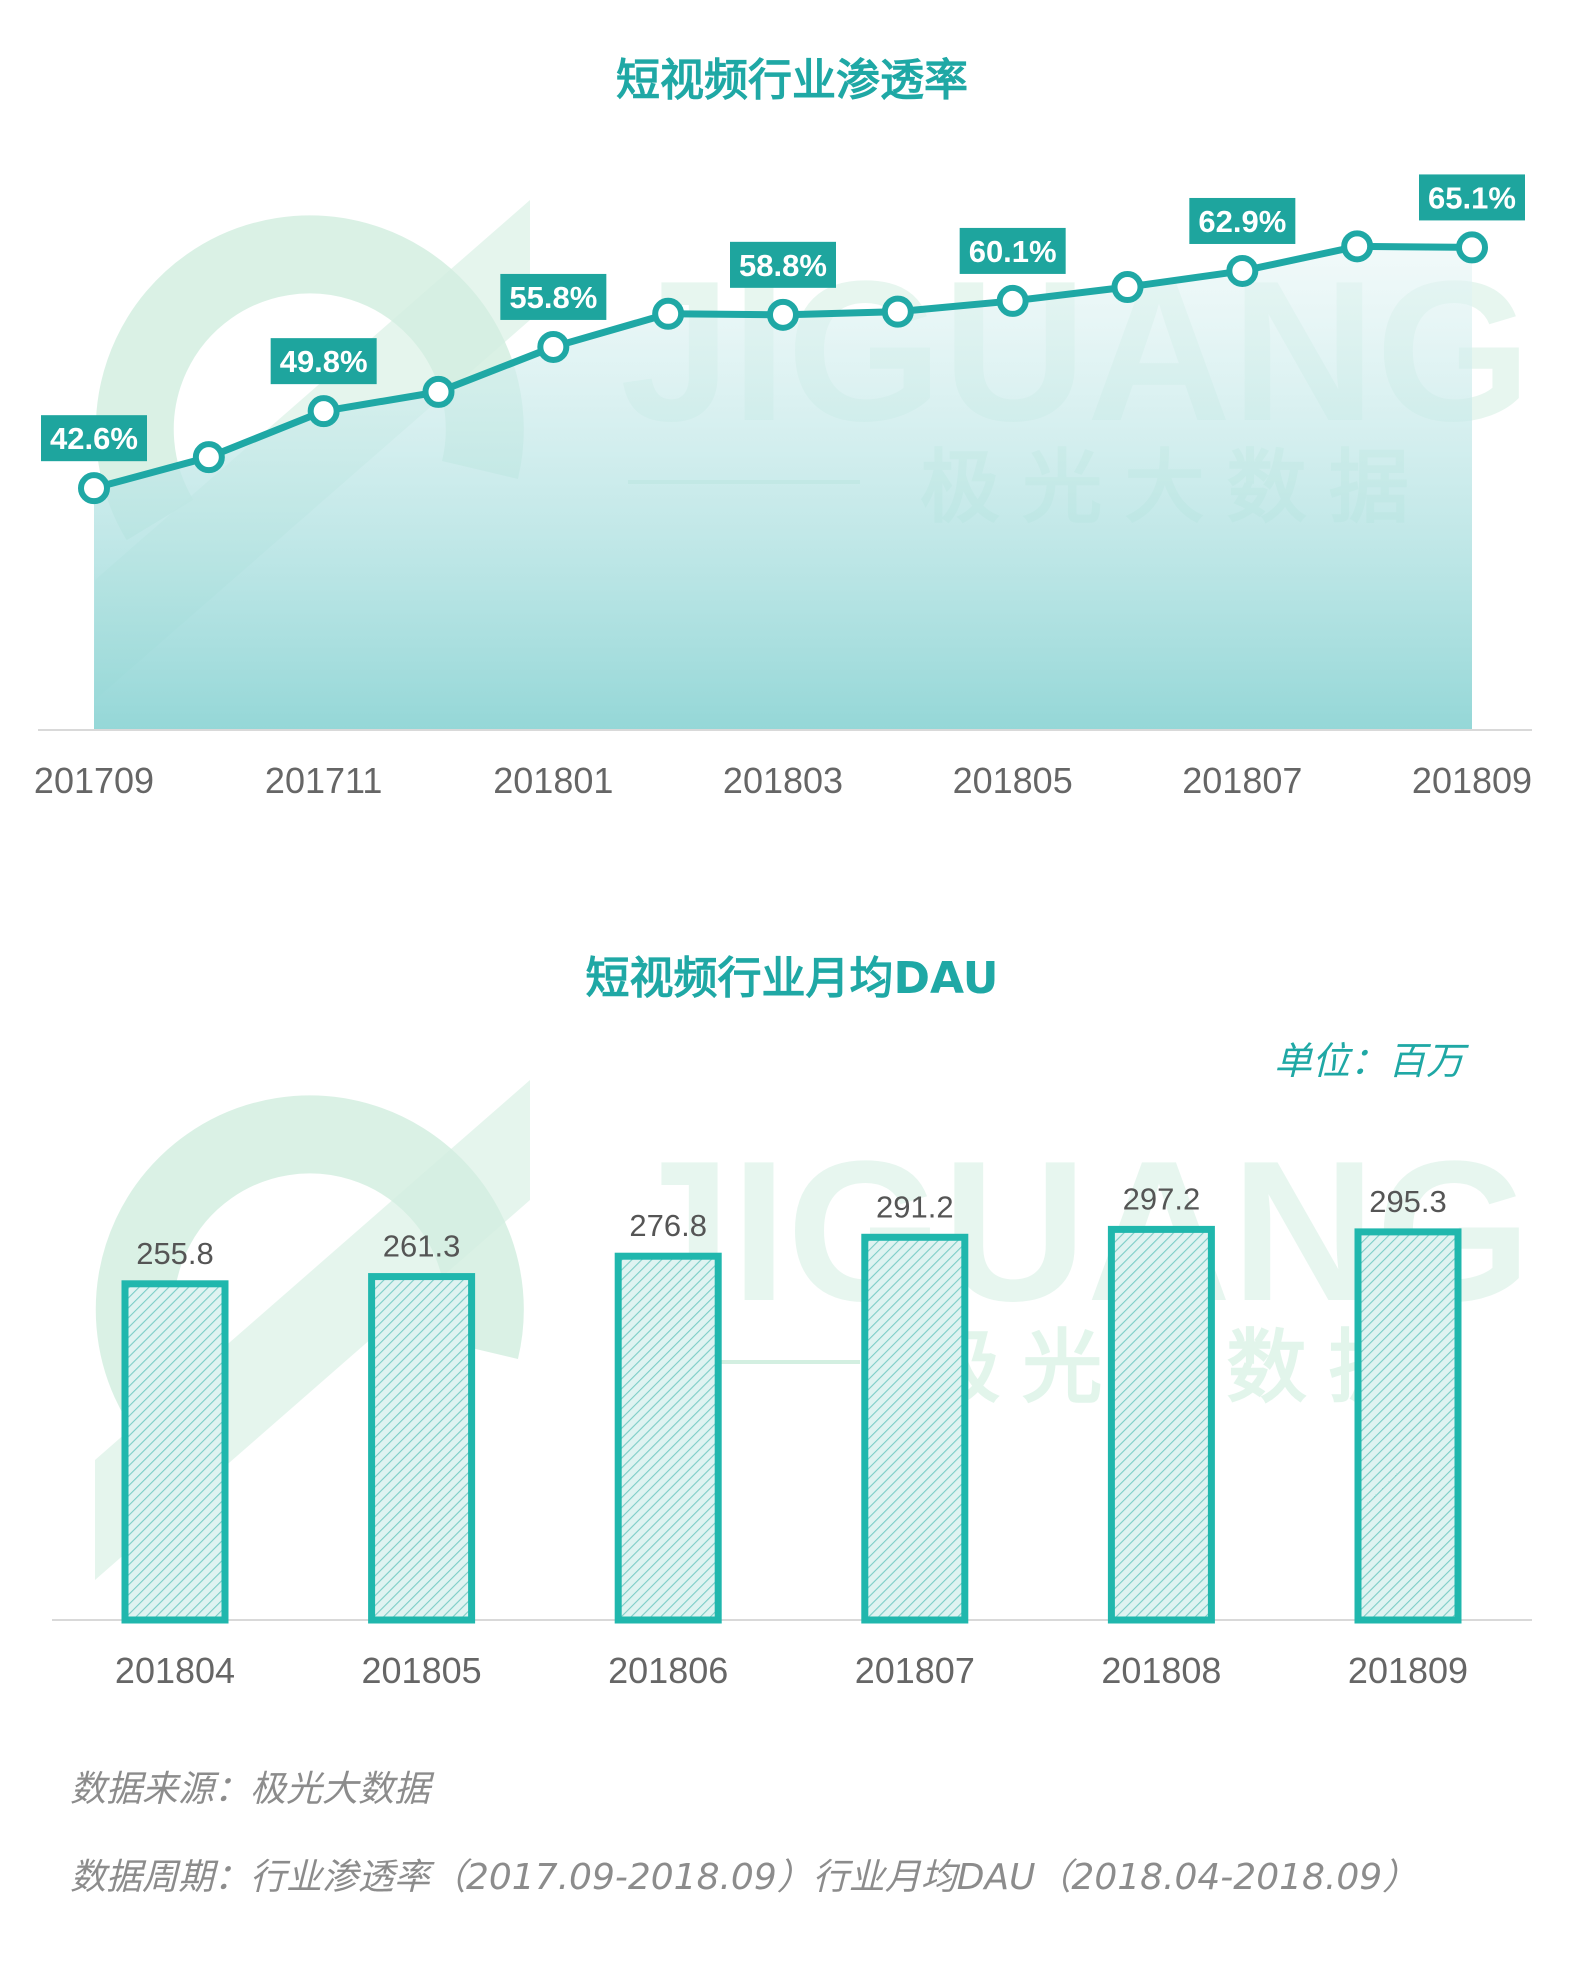  I want to click on data-label-text: 42.6%, so click(94, 438).